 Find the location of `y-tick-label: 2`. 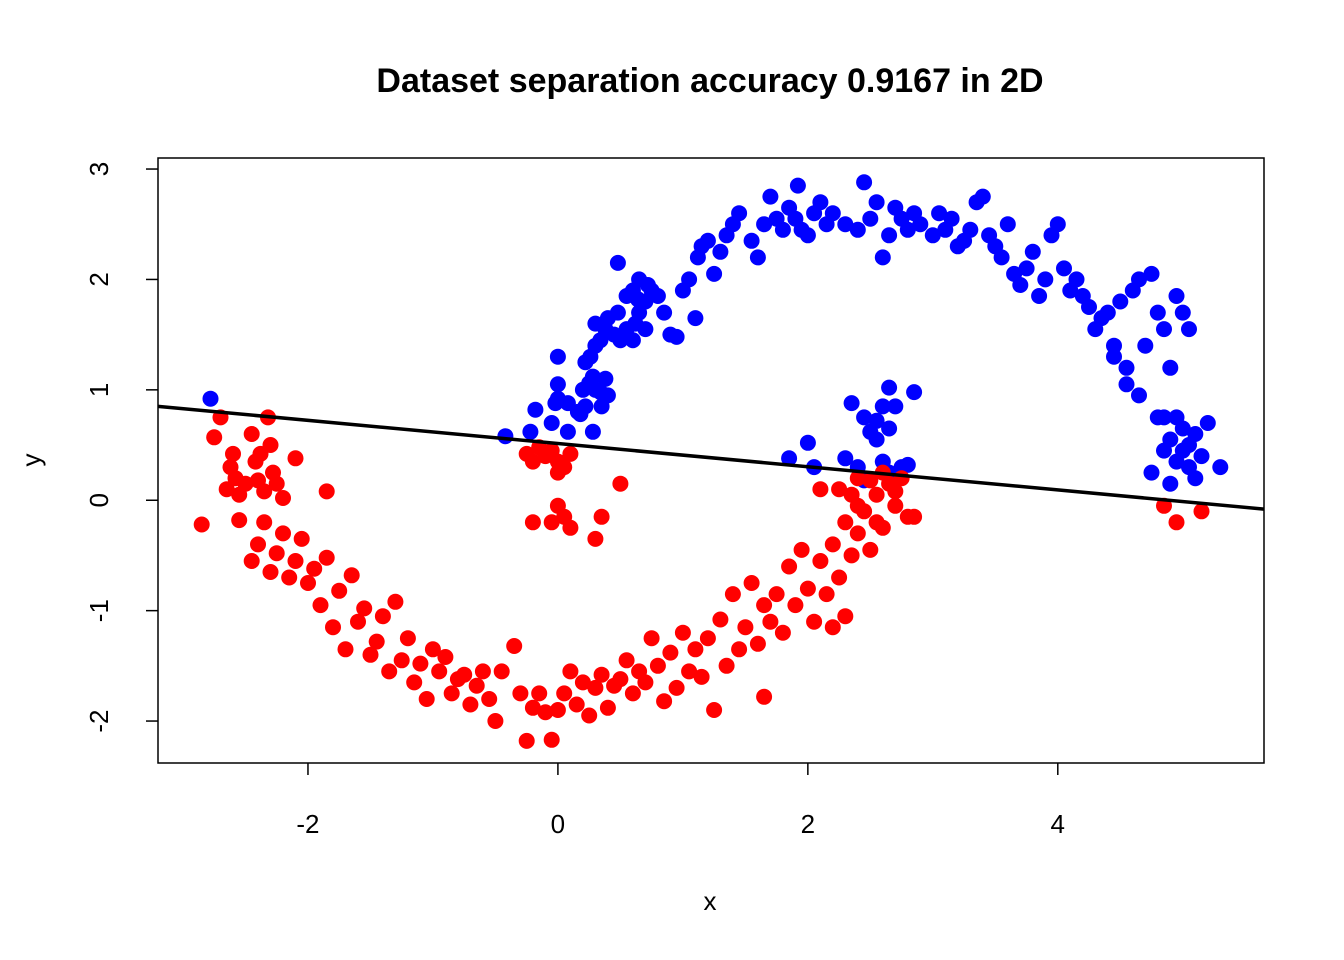

y-tick-label: 2 is located at coordinates (99, 279).